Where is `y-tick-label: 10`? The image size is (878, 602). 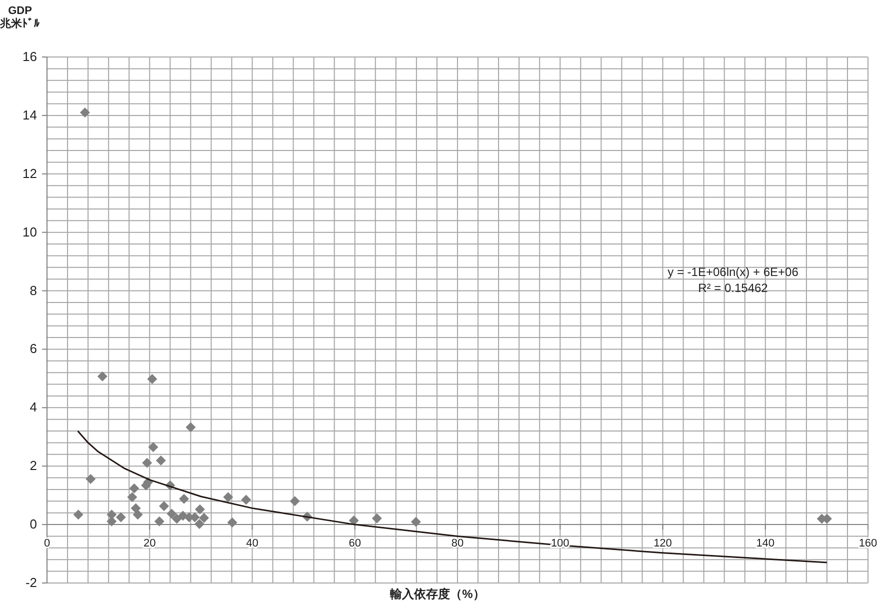
y-tick-label: 10 is located at coordinates (29, 232).